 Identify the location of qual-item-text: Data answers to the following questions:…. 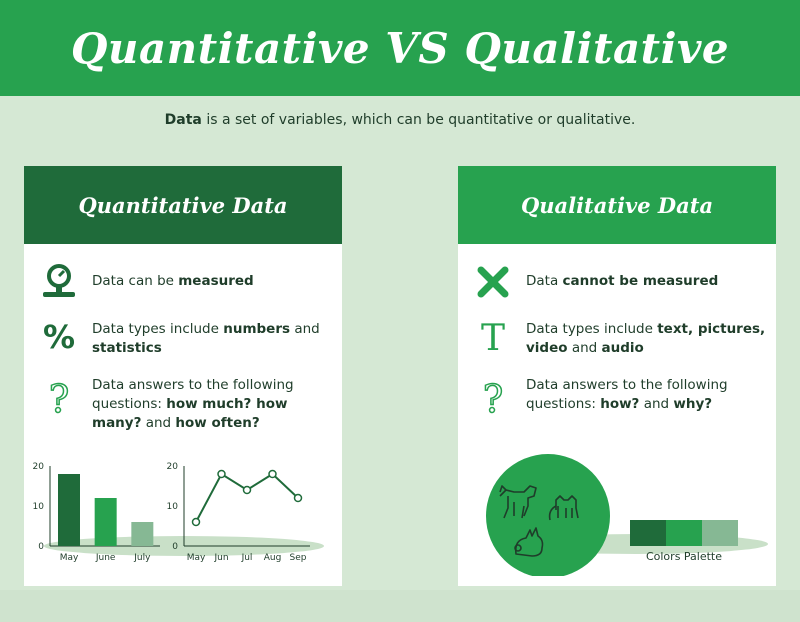
(627, 394).